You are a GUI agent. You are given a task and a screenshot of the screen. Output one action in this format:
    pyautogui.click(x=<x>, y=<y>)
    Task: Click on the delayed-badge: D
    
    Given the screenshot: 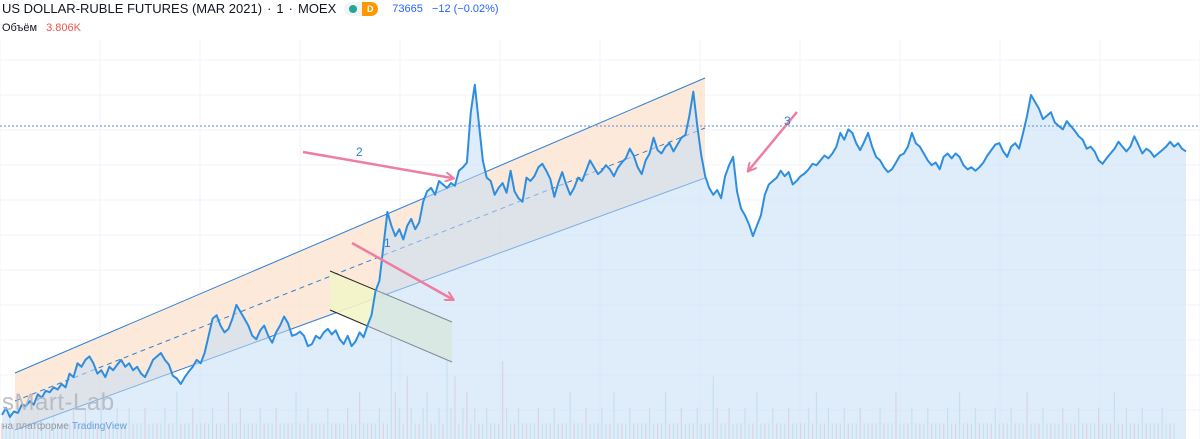 What is the action you would take?
    pyautogui.click(x=370, y=8)
    